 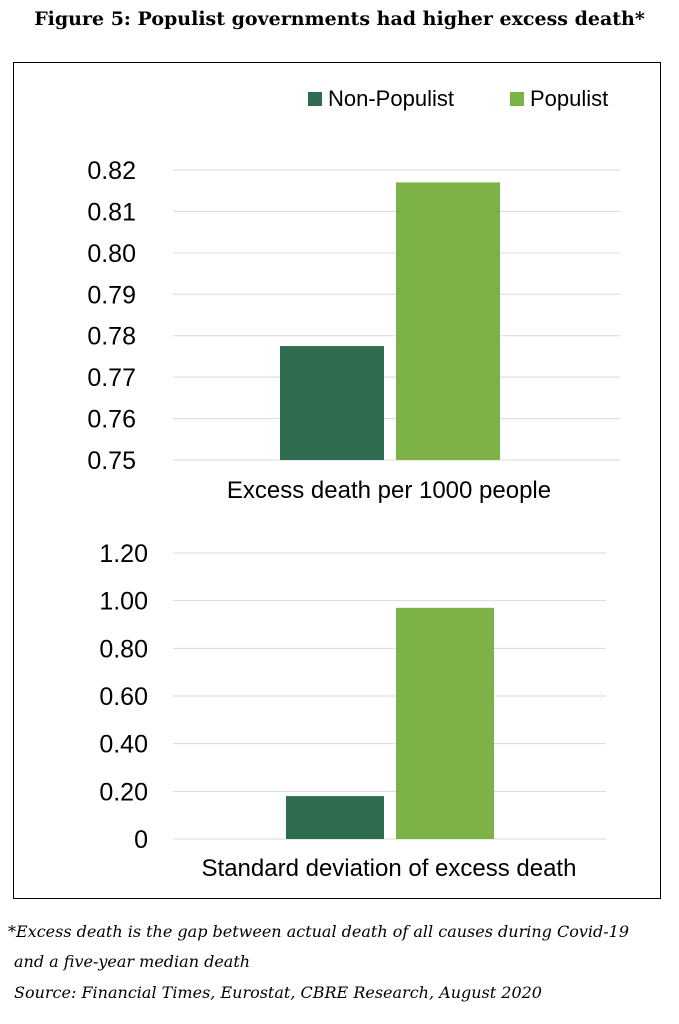 What do you see at coordinates (111, 378) in the screenshot?
I see `y-tick-label: 0.77` at bounding box center [111, 378].